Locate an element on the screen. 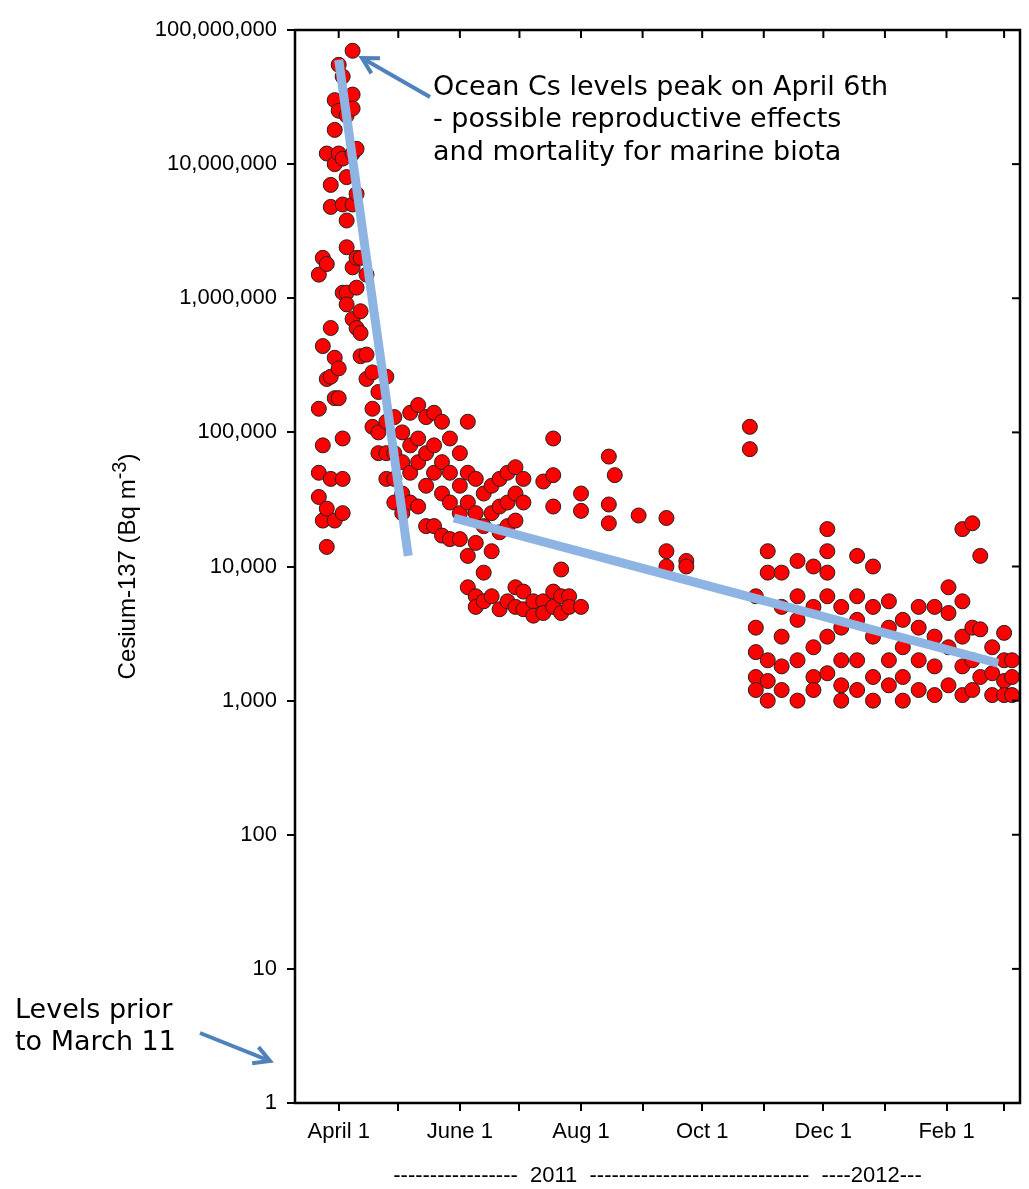 This screenshot has width=1029, height=1189. x-tick-label: Feb 1 is located at coordinates (946, 1131).